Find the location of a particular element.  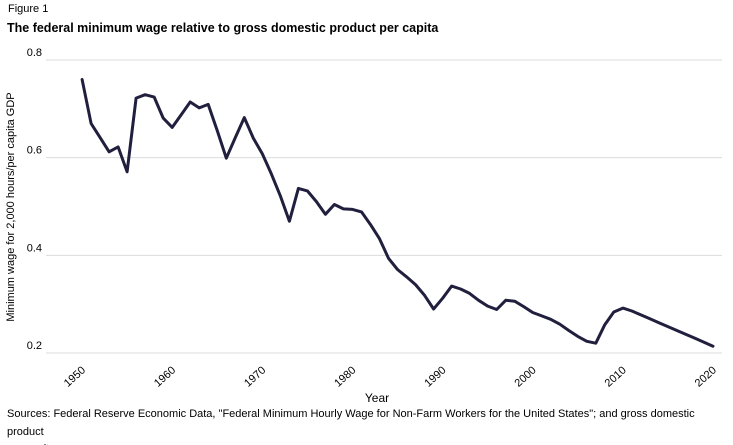

x-tick-label: 1950 is located at coordinates (75, 376).